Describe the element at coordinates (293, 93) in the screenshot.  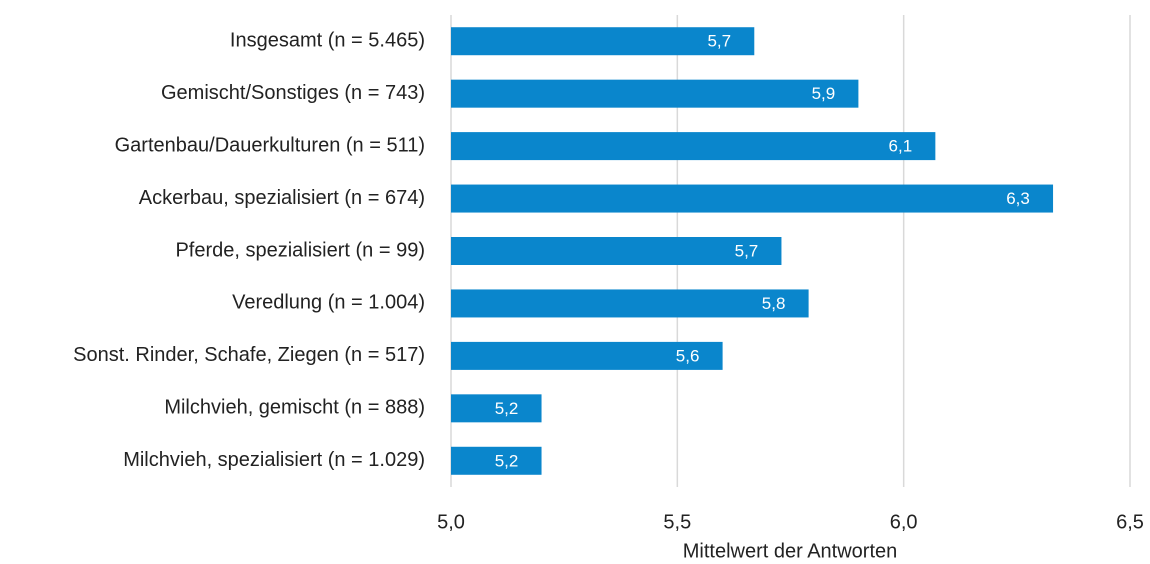
I see `y-tick-label: Gemischt/Sonstiges (n = 743)` at that location.